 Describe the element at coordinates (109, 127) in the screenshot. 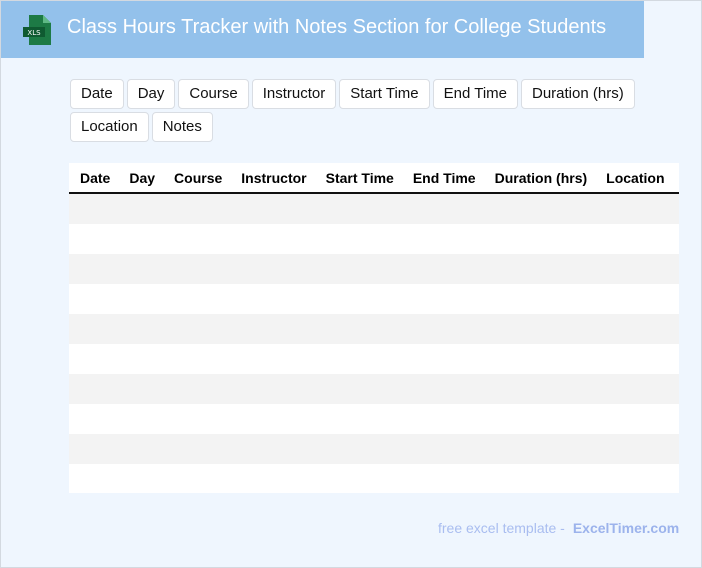

I see `column-chip: Location` at that location.